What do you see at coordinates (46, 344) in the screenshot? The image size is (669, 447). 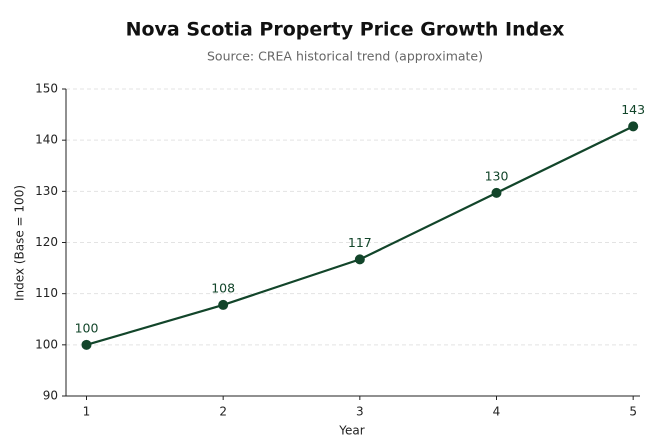 I see `y-tick-label: 100` at bounding box center [46, 344].